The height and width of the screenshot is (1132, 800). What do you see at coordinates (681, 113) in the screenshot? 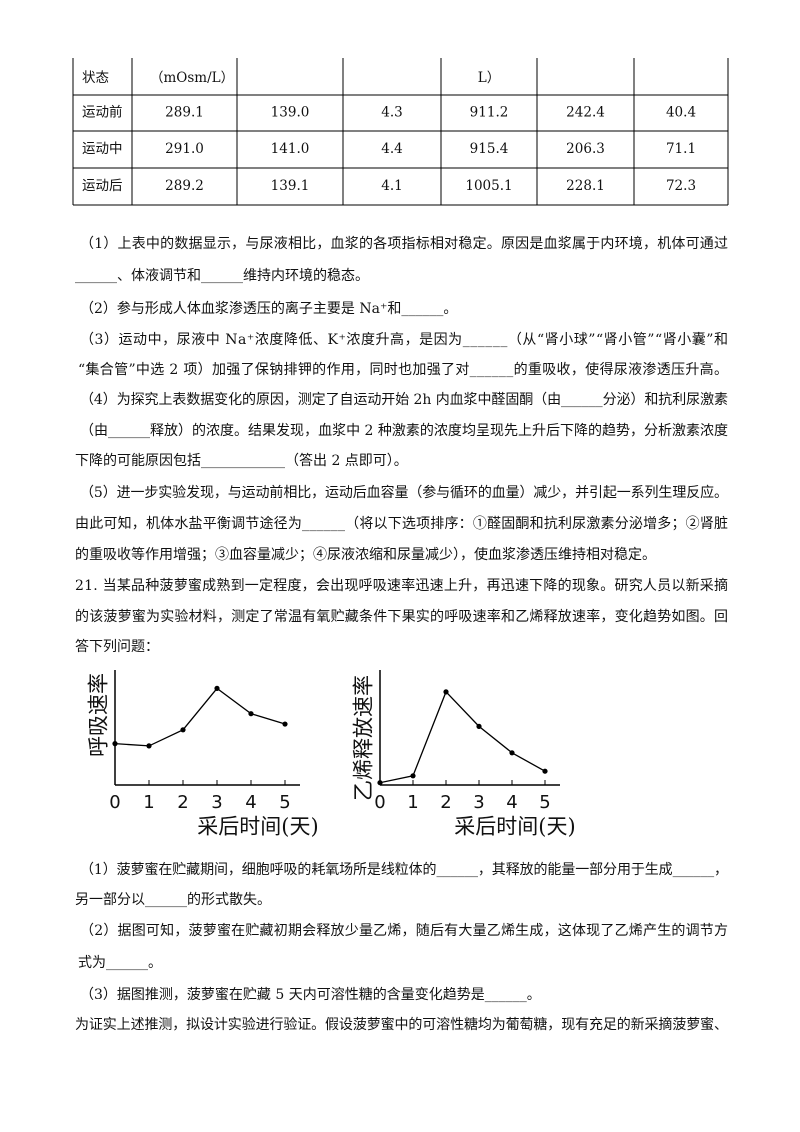
I see `table-cell: 40.4` at bounding box center [681, 113].